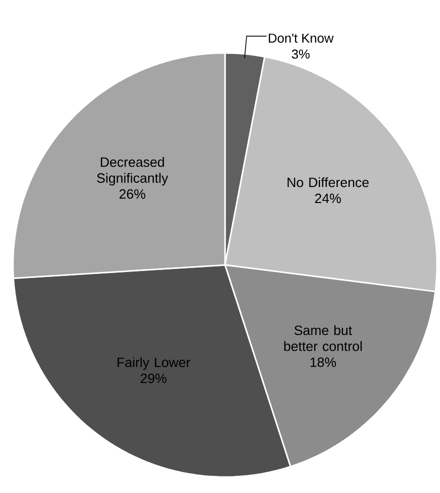 The image size is (440, 493). What do you see at coordinates (153, 379) in the screenshot?
I see `data-label: 29%` at bounding box center [153, 379].